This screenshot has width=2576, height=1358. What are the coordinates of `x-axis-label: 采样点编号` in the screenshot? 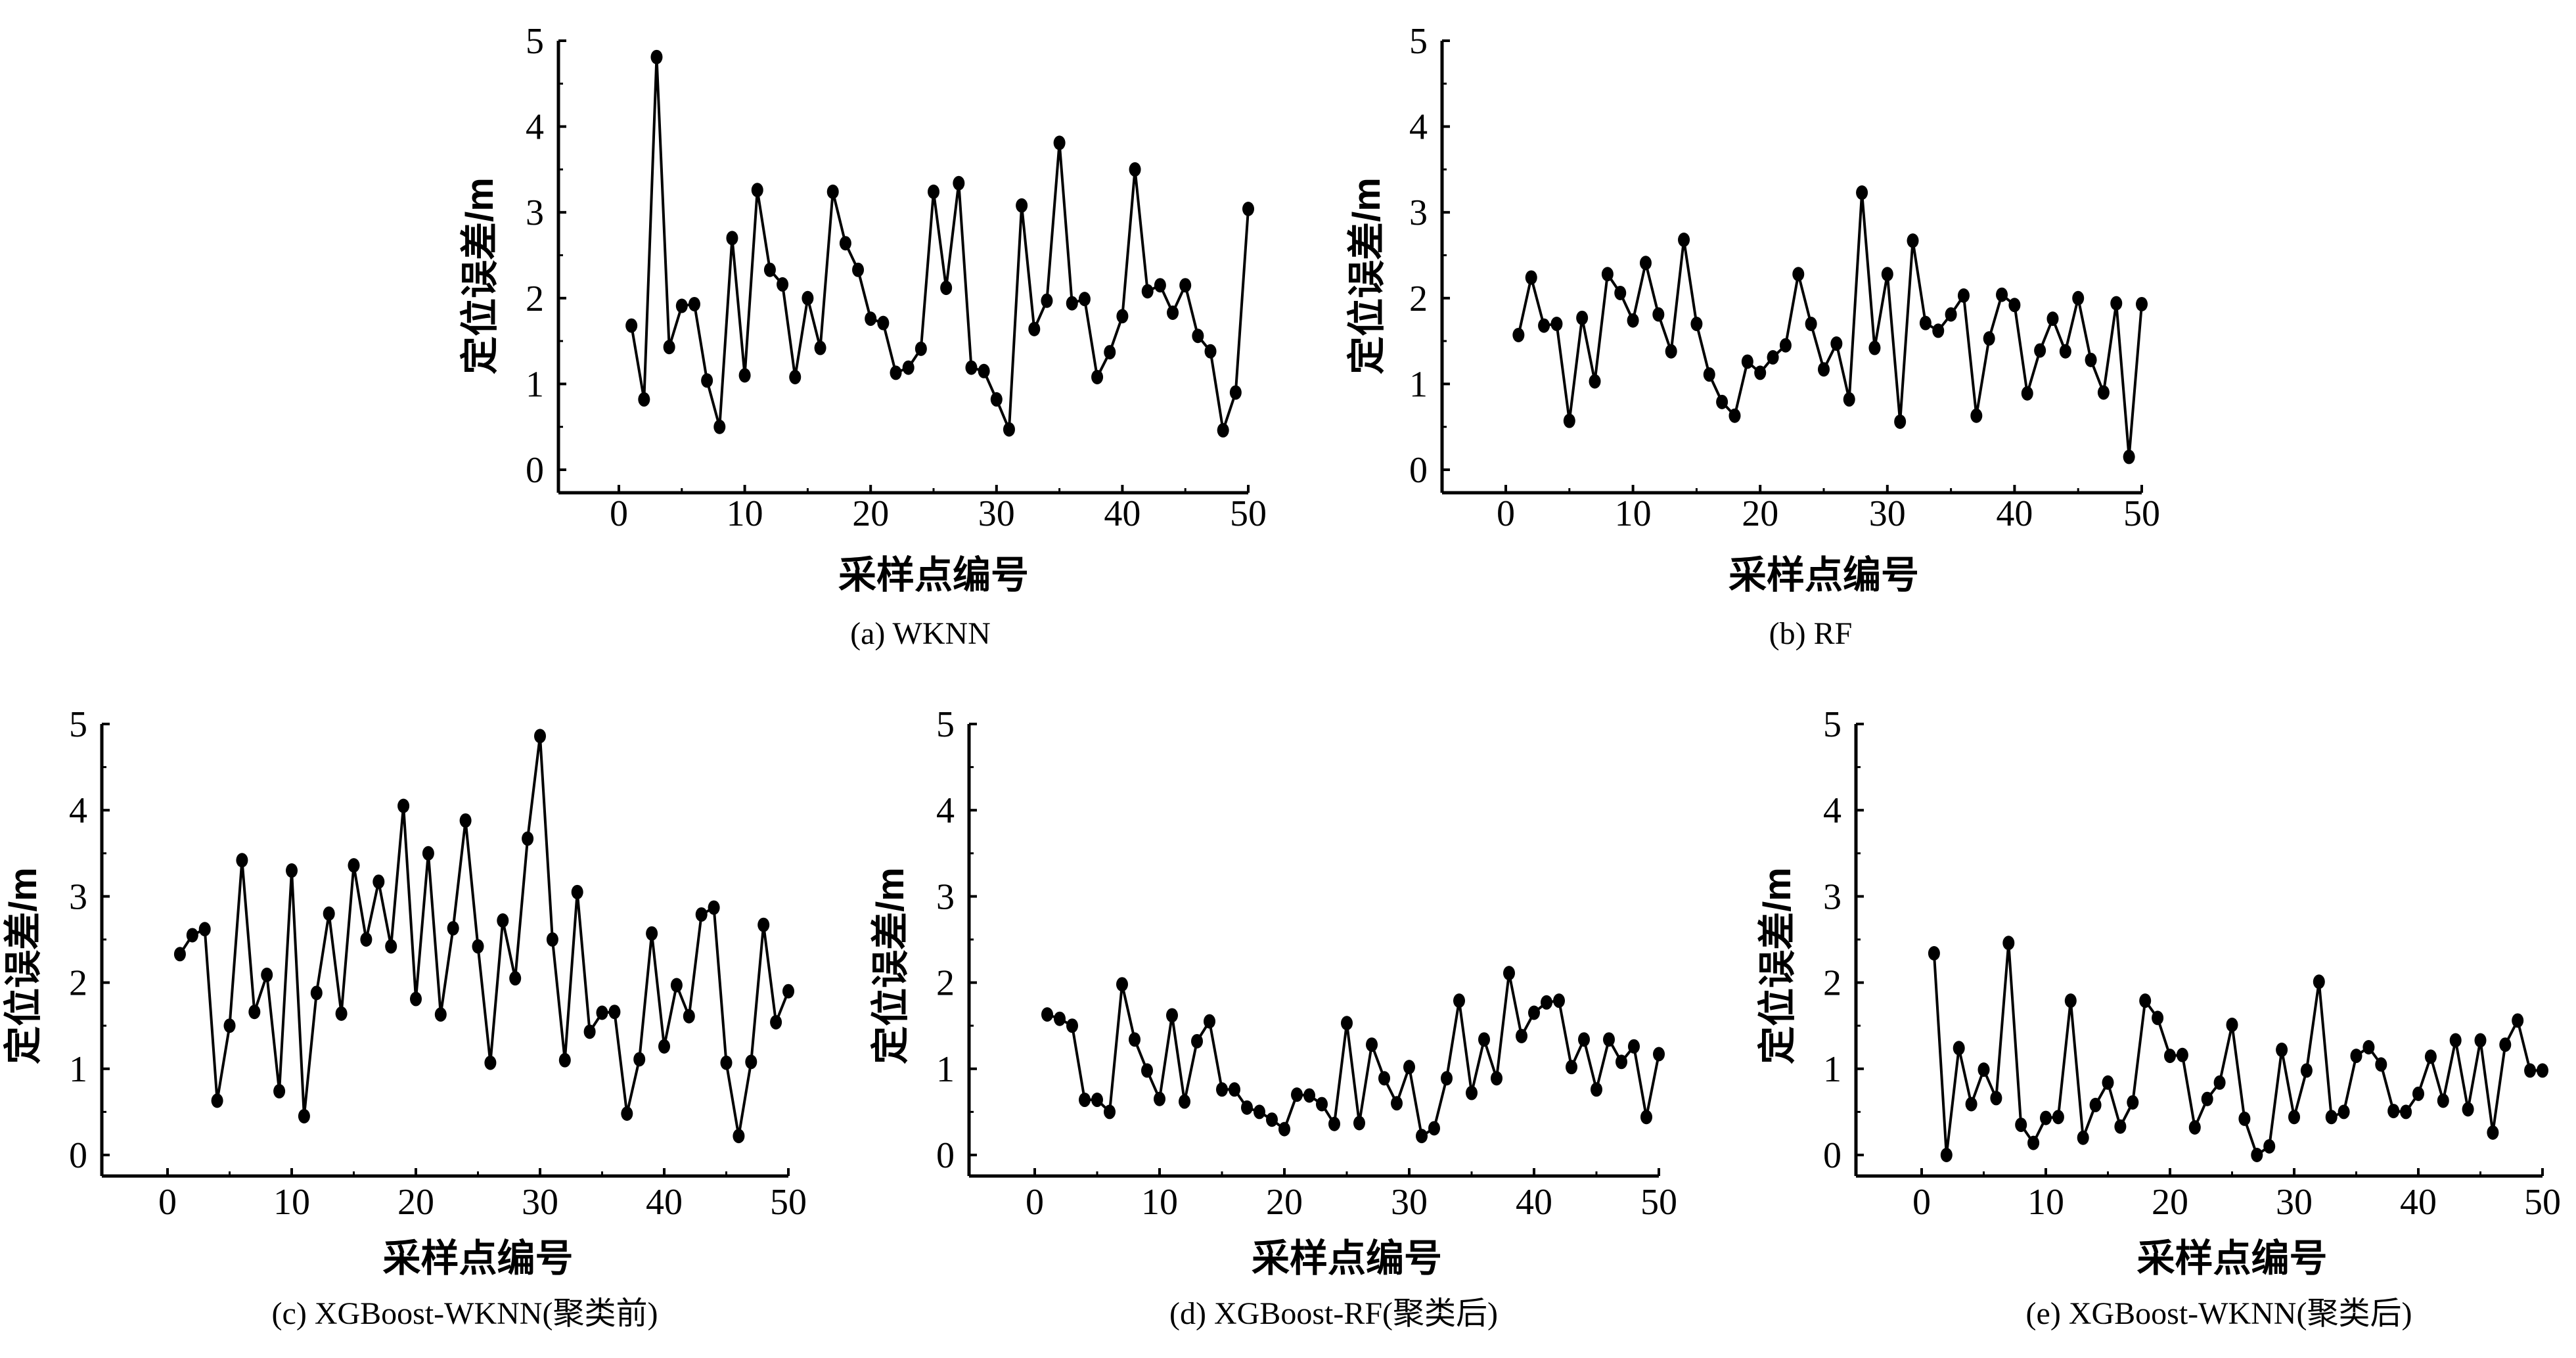 It's located at (1347, 1258).